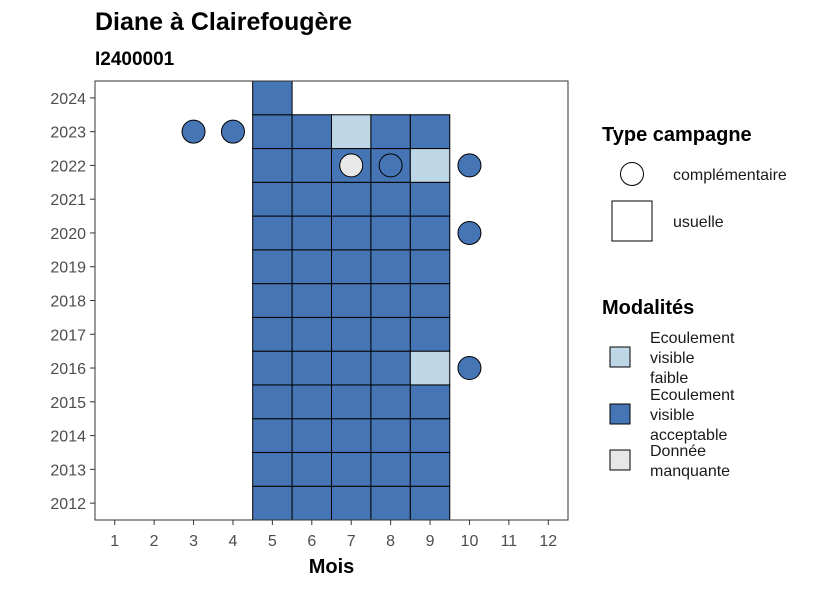  What do you see at coordinates (68, 166) in the screenshot?
I see `y-tick-label-2022: 2022` at bounding box center [68, 166].